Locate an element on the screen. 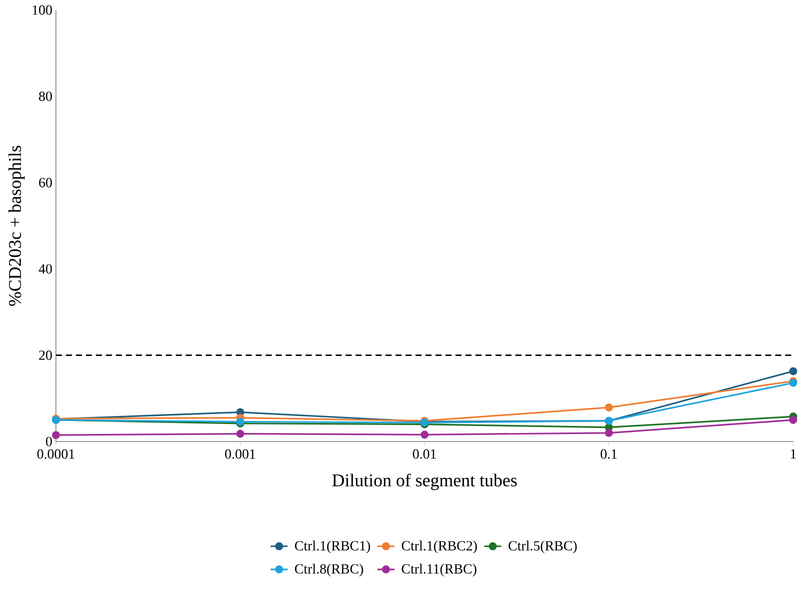 The width and height of the screenshot is (800, 599). x-tick-label: 0.01 is located at coordinates (424, 454).